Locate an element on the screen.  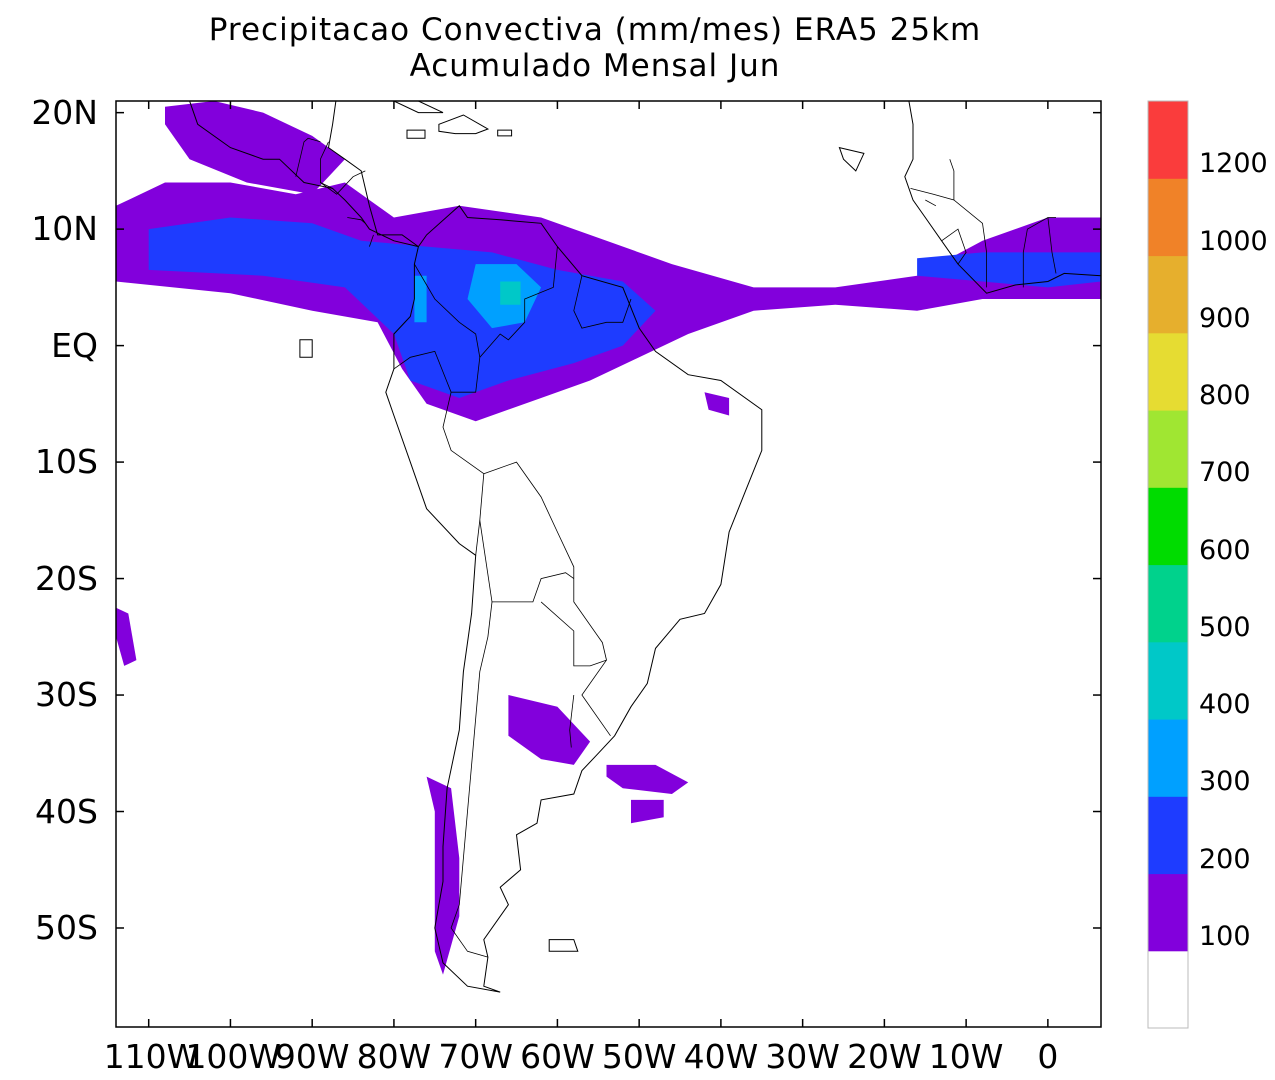
lon-tick-label: 70W is located at coordinates (475, 1056).